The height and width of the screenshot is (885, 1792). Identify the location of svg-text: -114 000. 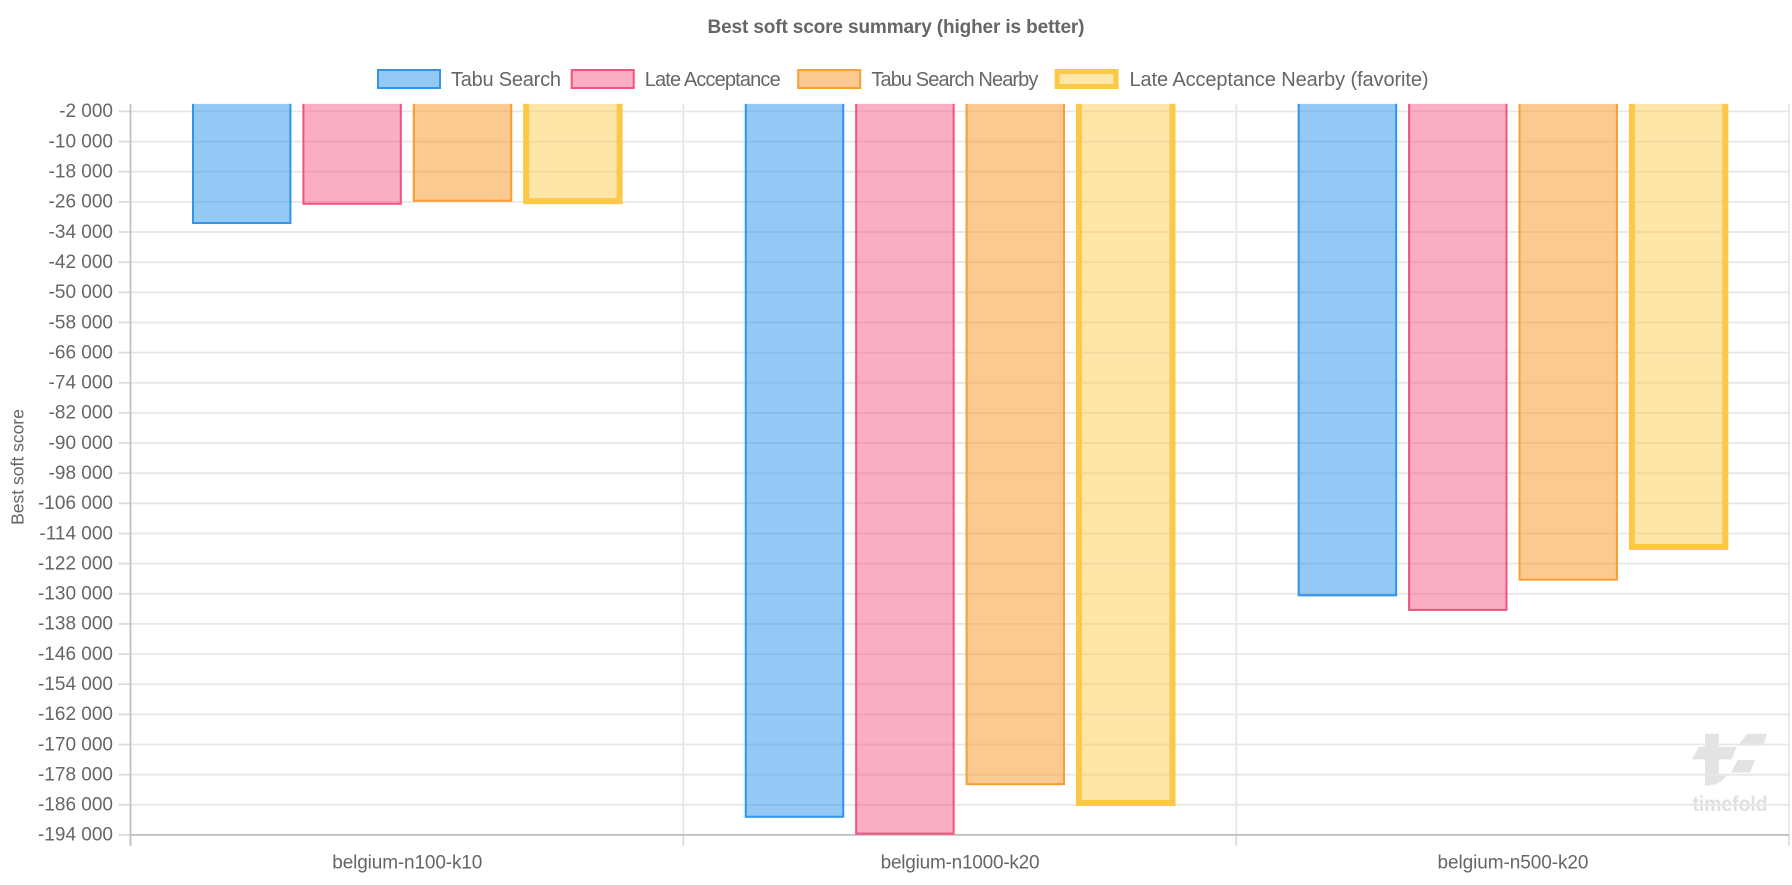
(76, 533).